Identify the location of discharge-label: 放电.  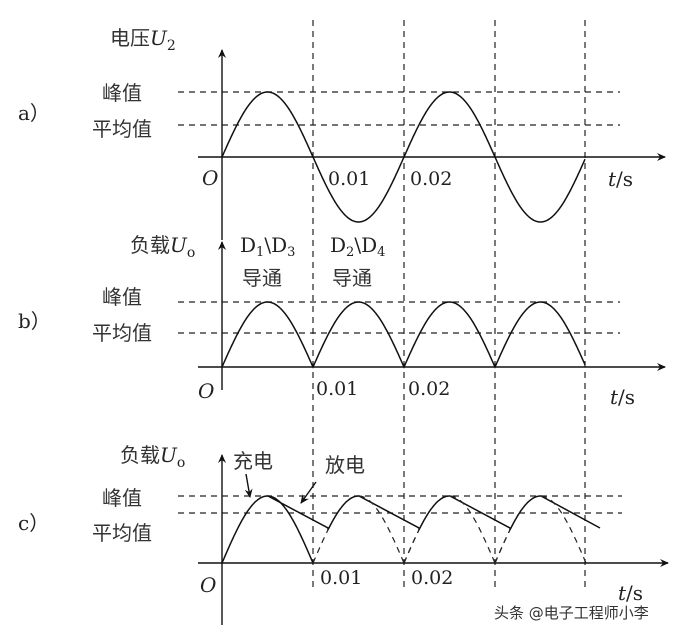
(345, 465).